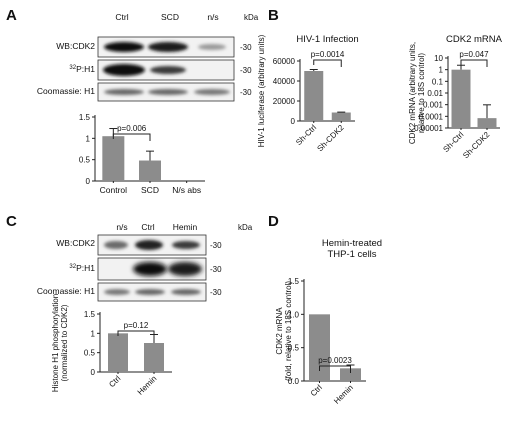 This screenshot has width=520, height=425. What do you see at coordinates (474, 39) in the screenshot?
I see `chart-title: CDK2 mRNA` at bounding box center [474, 39].